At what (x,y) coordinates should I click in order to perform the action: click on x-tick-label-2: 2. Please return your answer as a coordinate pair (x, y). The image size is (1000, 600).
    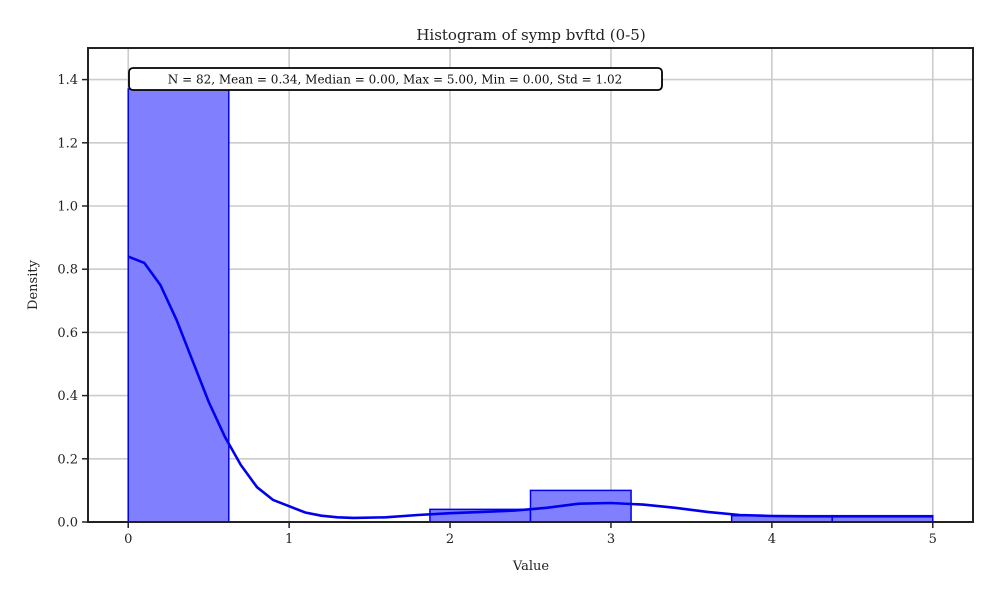
    Looking at the image, I should click on (450, 539).